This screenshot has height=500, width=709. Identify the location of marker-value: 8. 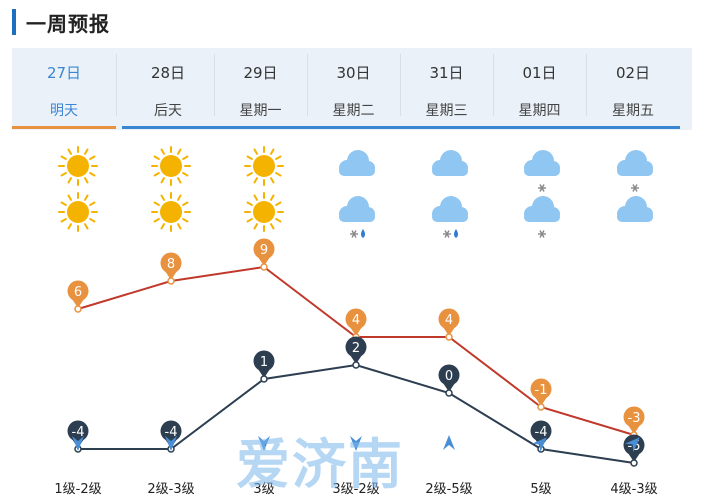
(171, 264).